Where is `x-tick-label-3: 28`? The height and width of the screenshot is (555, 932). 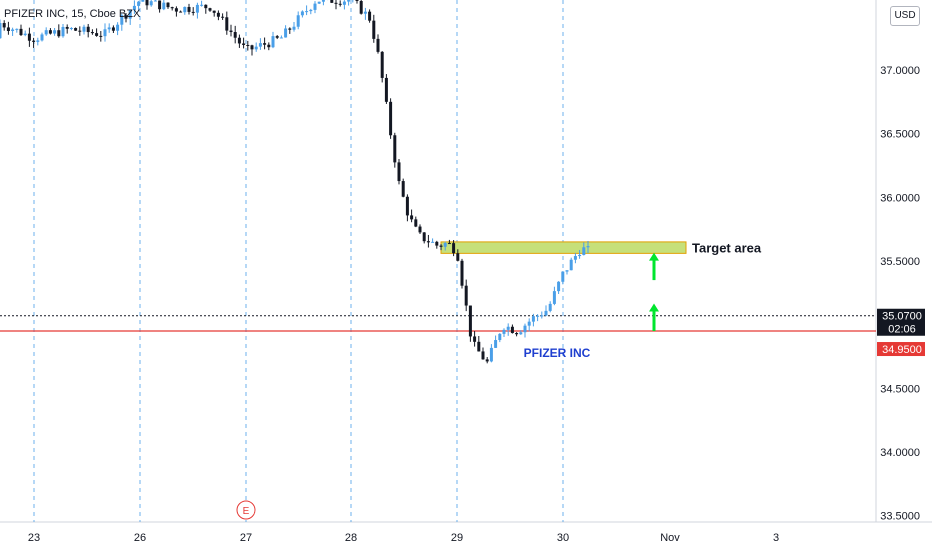 x-tick-label-3: 28 is located at coordinates (351, 538).